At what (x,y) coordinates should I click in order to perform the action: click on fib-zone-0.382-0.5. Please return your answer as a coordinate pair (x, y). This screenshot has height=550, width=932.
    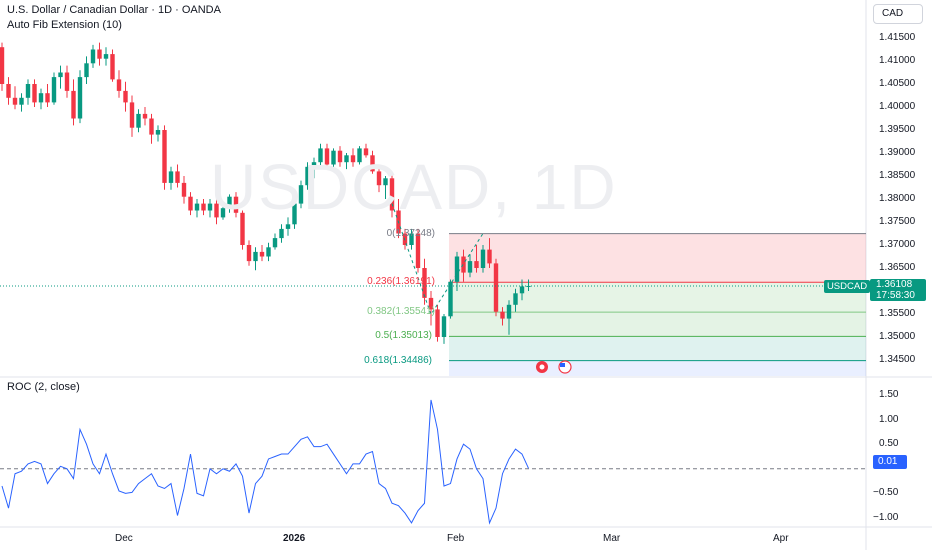
    Looking at the image, I should click on (657, 324).